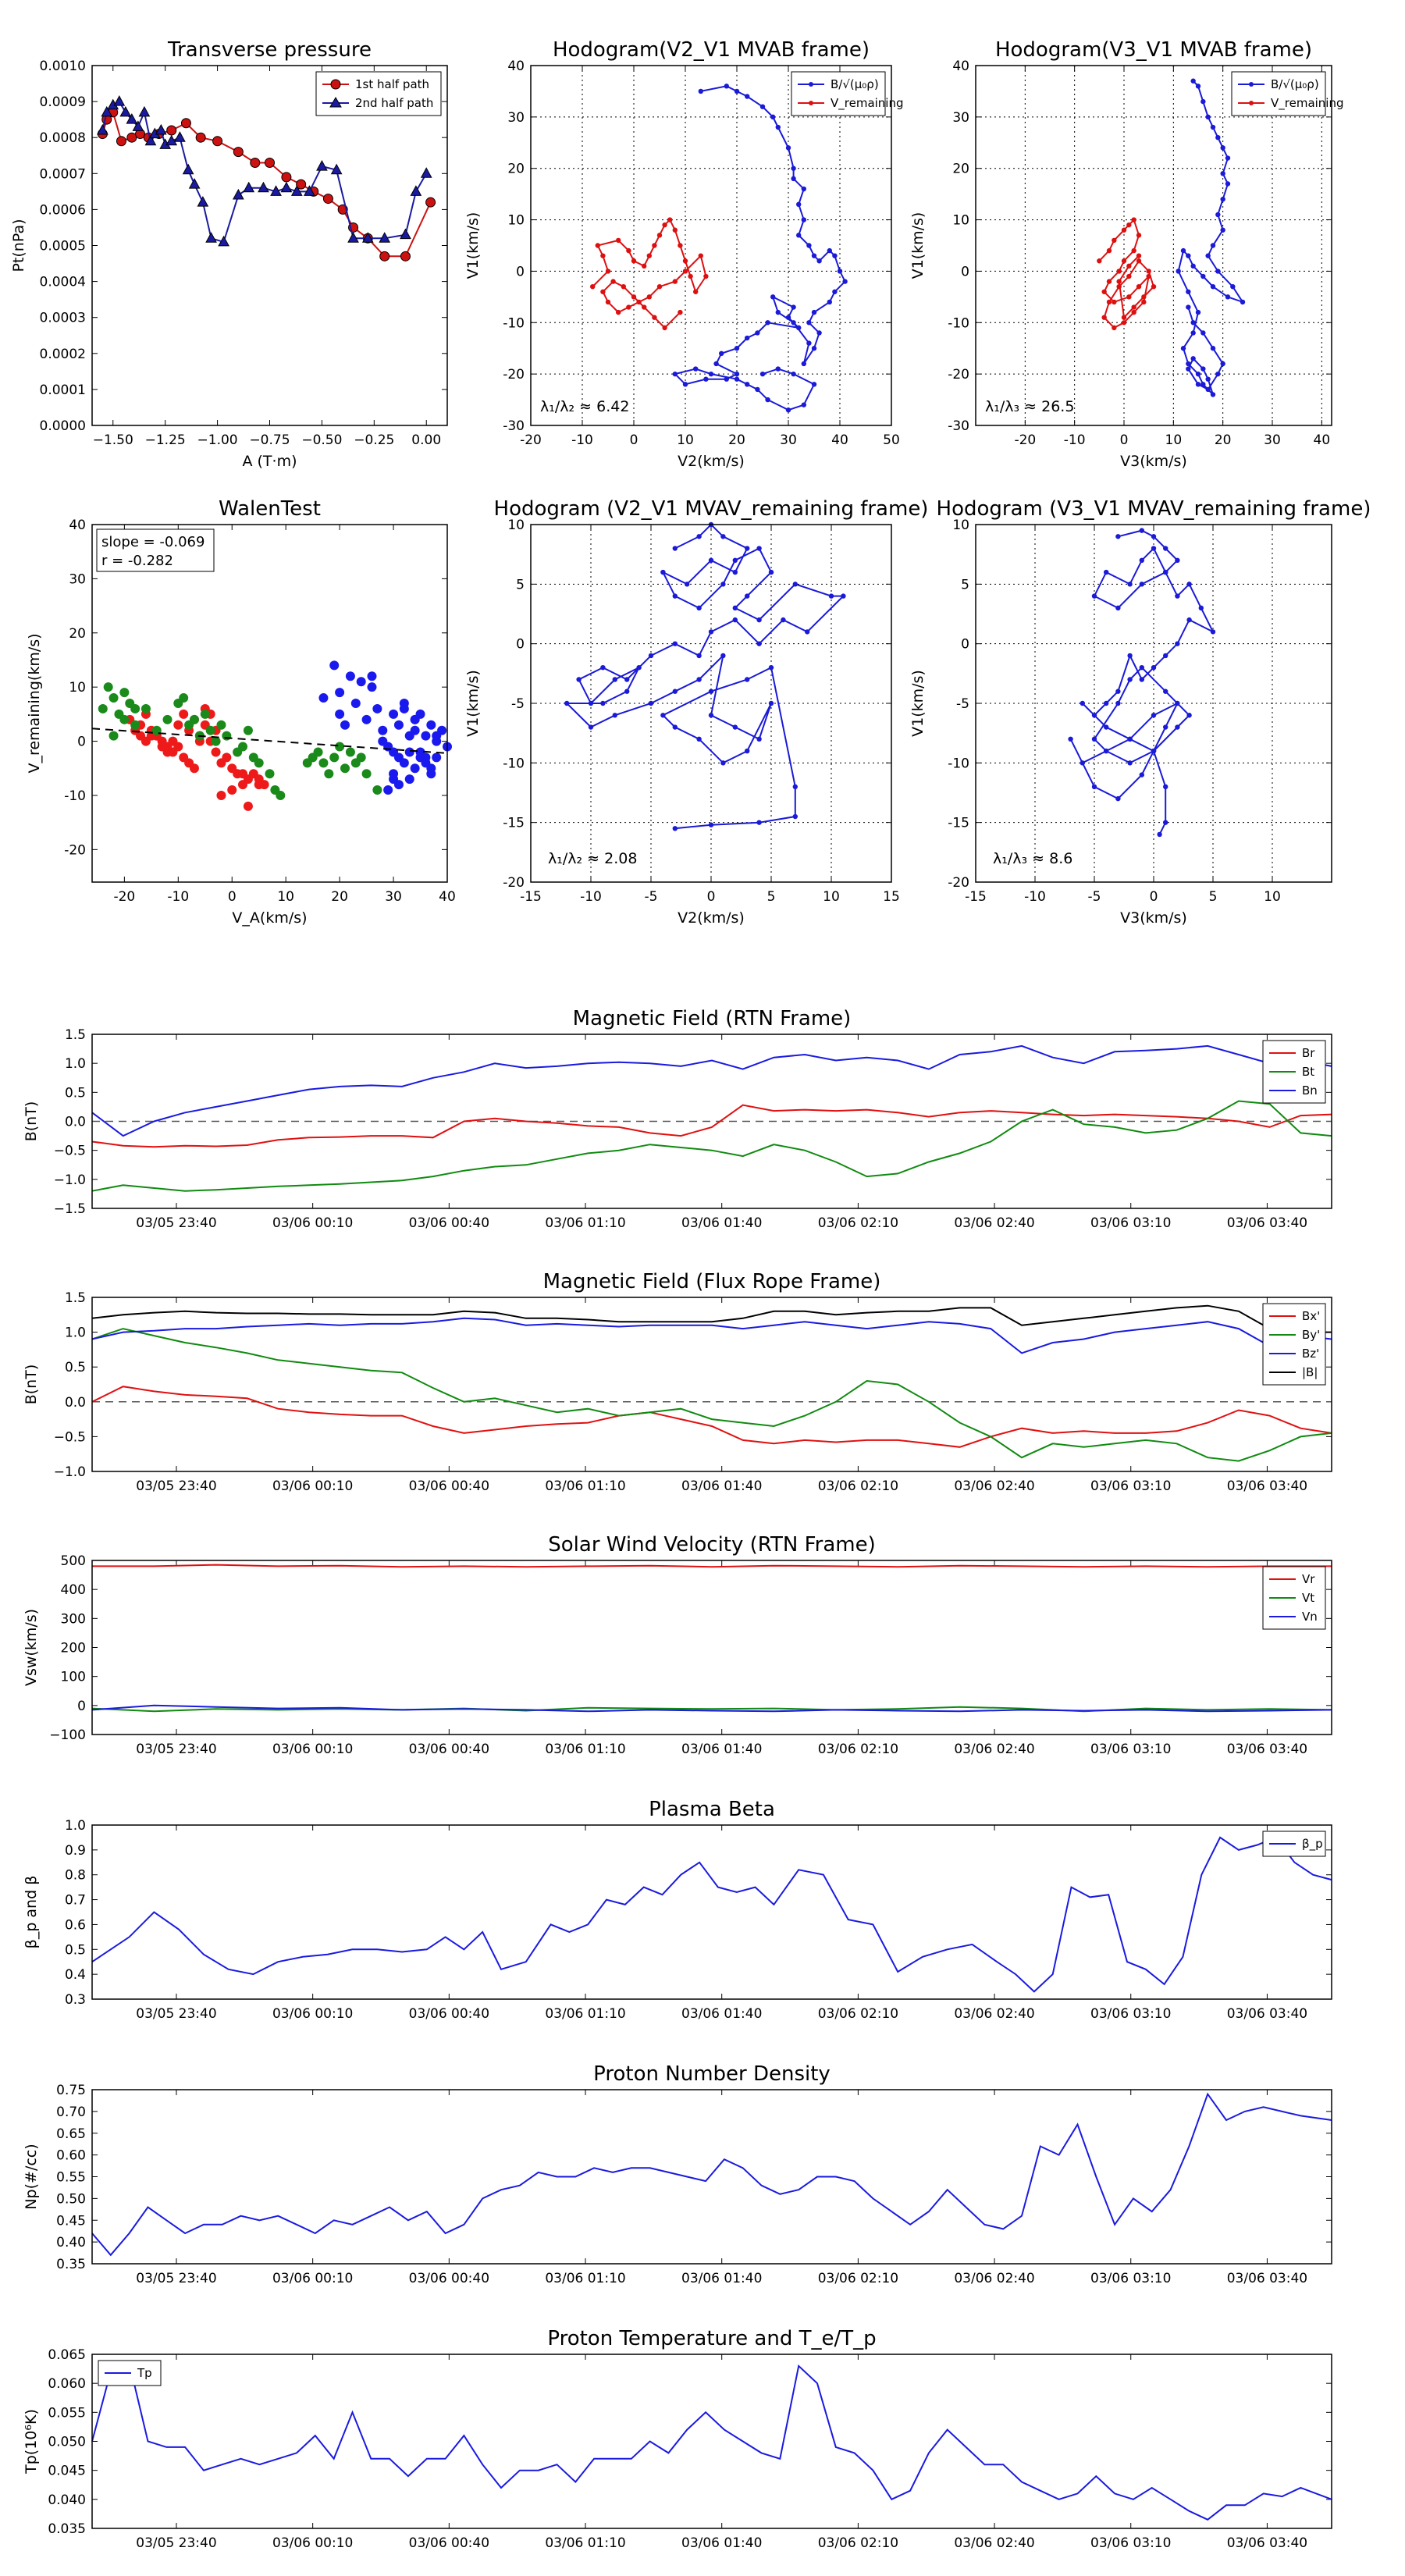  I want to click on x-tick-label: -15, so click(976, 897).